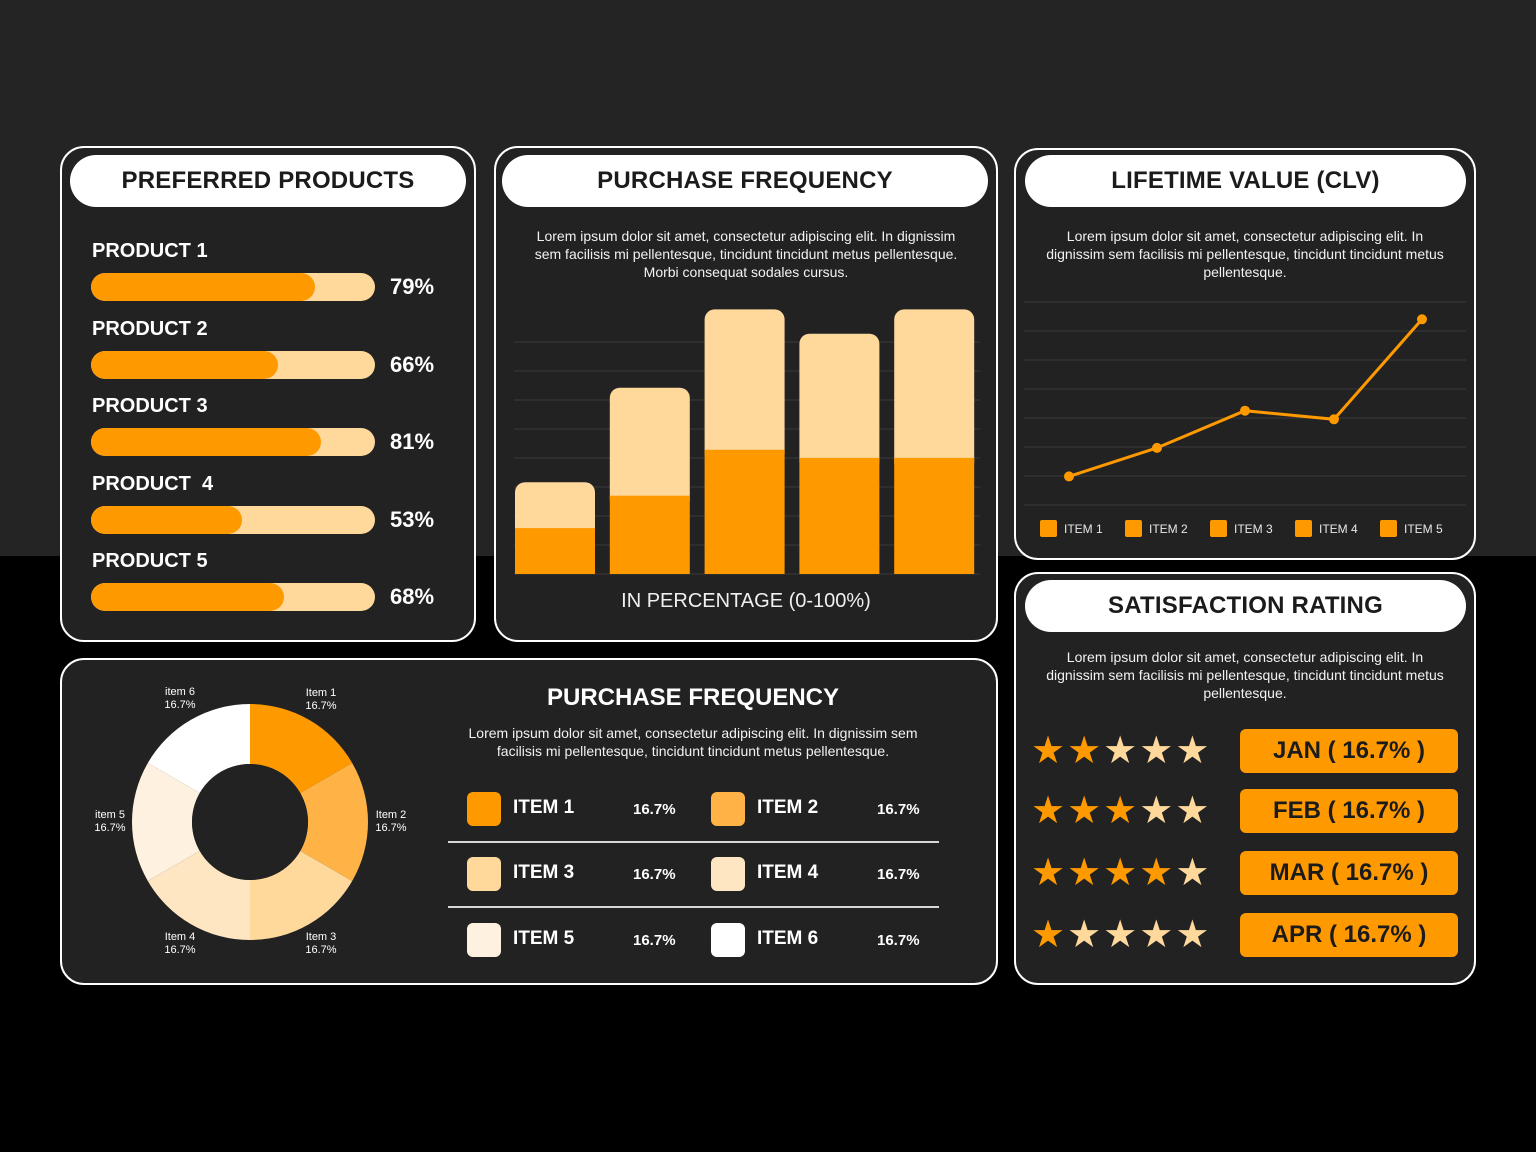  What do you see at coordinates (745, 181) in the screenshot?
I see `purchase-frequency-title: PURCHASE FREQUENCY` at bounding box center [745, 181].